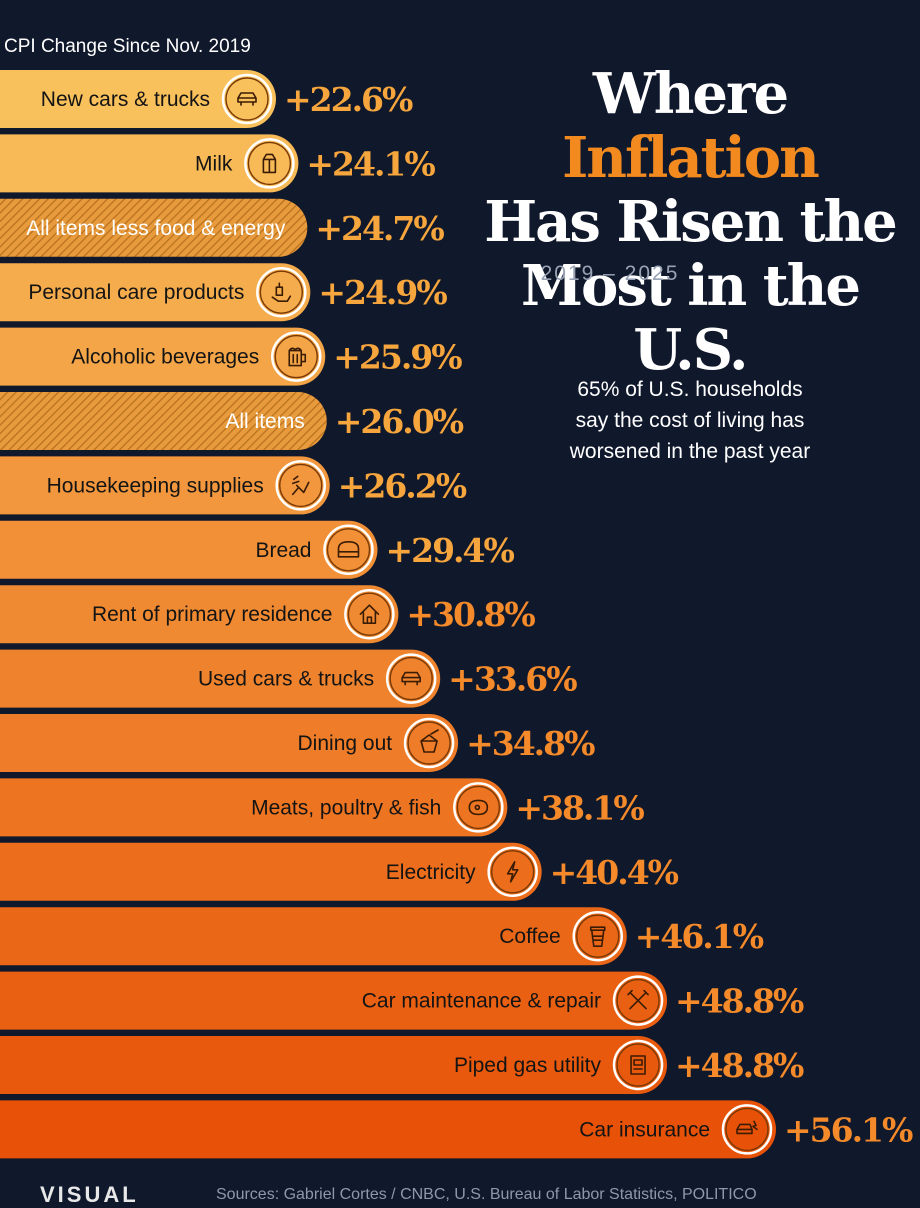 The width and height of the screenshot is (920, 1208). Describe the element at coordinates (597, 936) in the screenshot. I see `coffee-cup-icon` at that location.